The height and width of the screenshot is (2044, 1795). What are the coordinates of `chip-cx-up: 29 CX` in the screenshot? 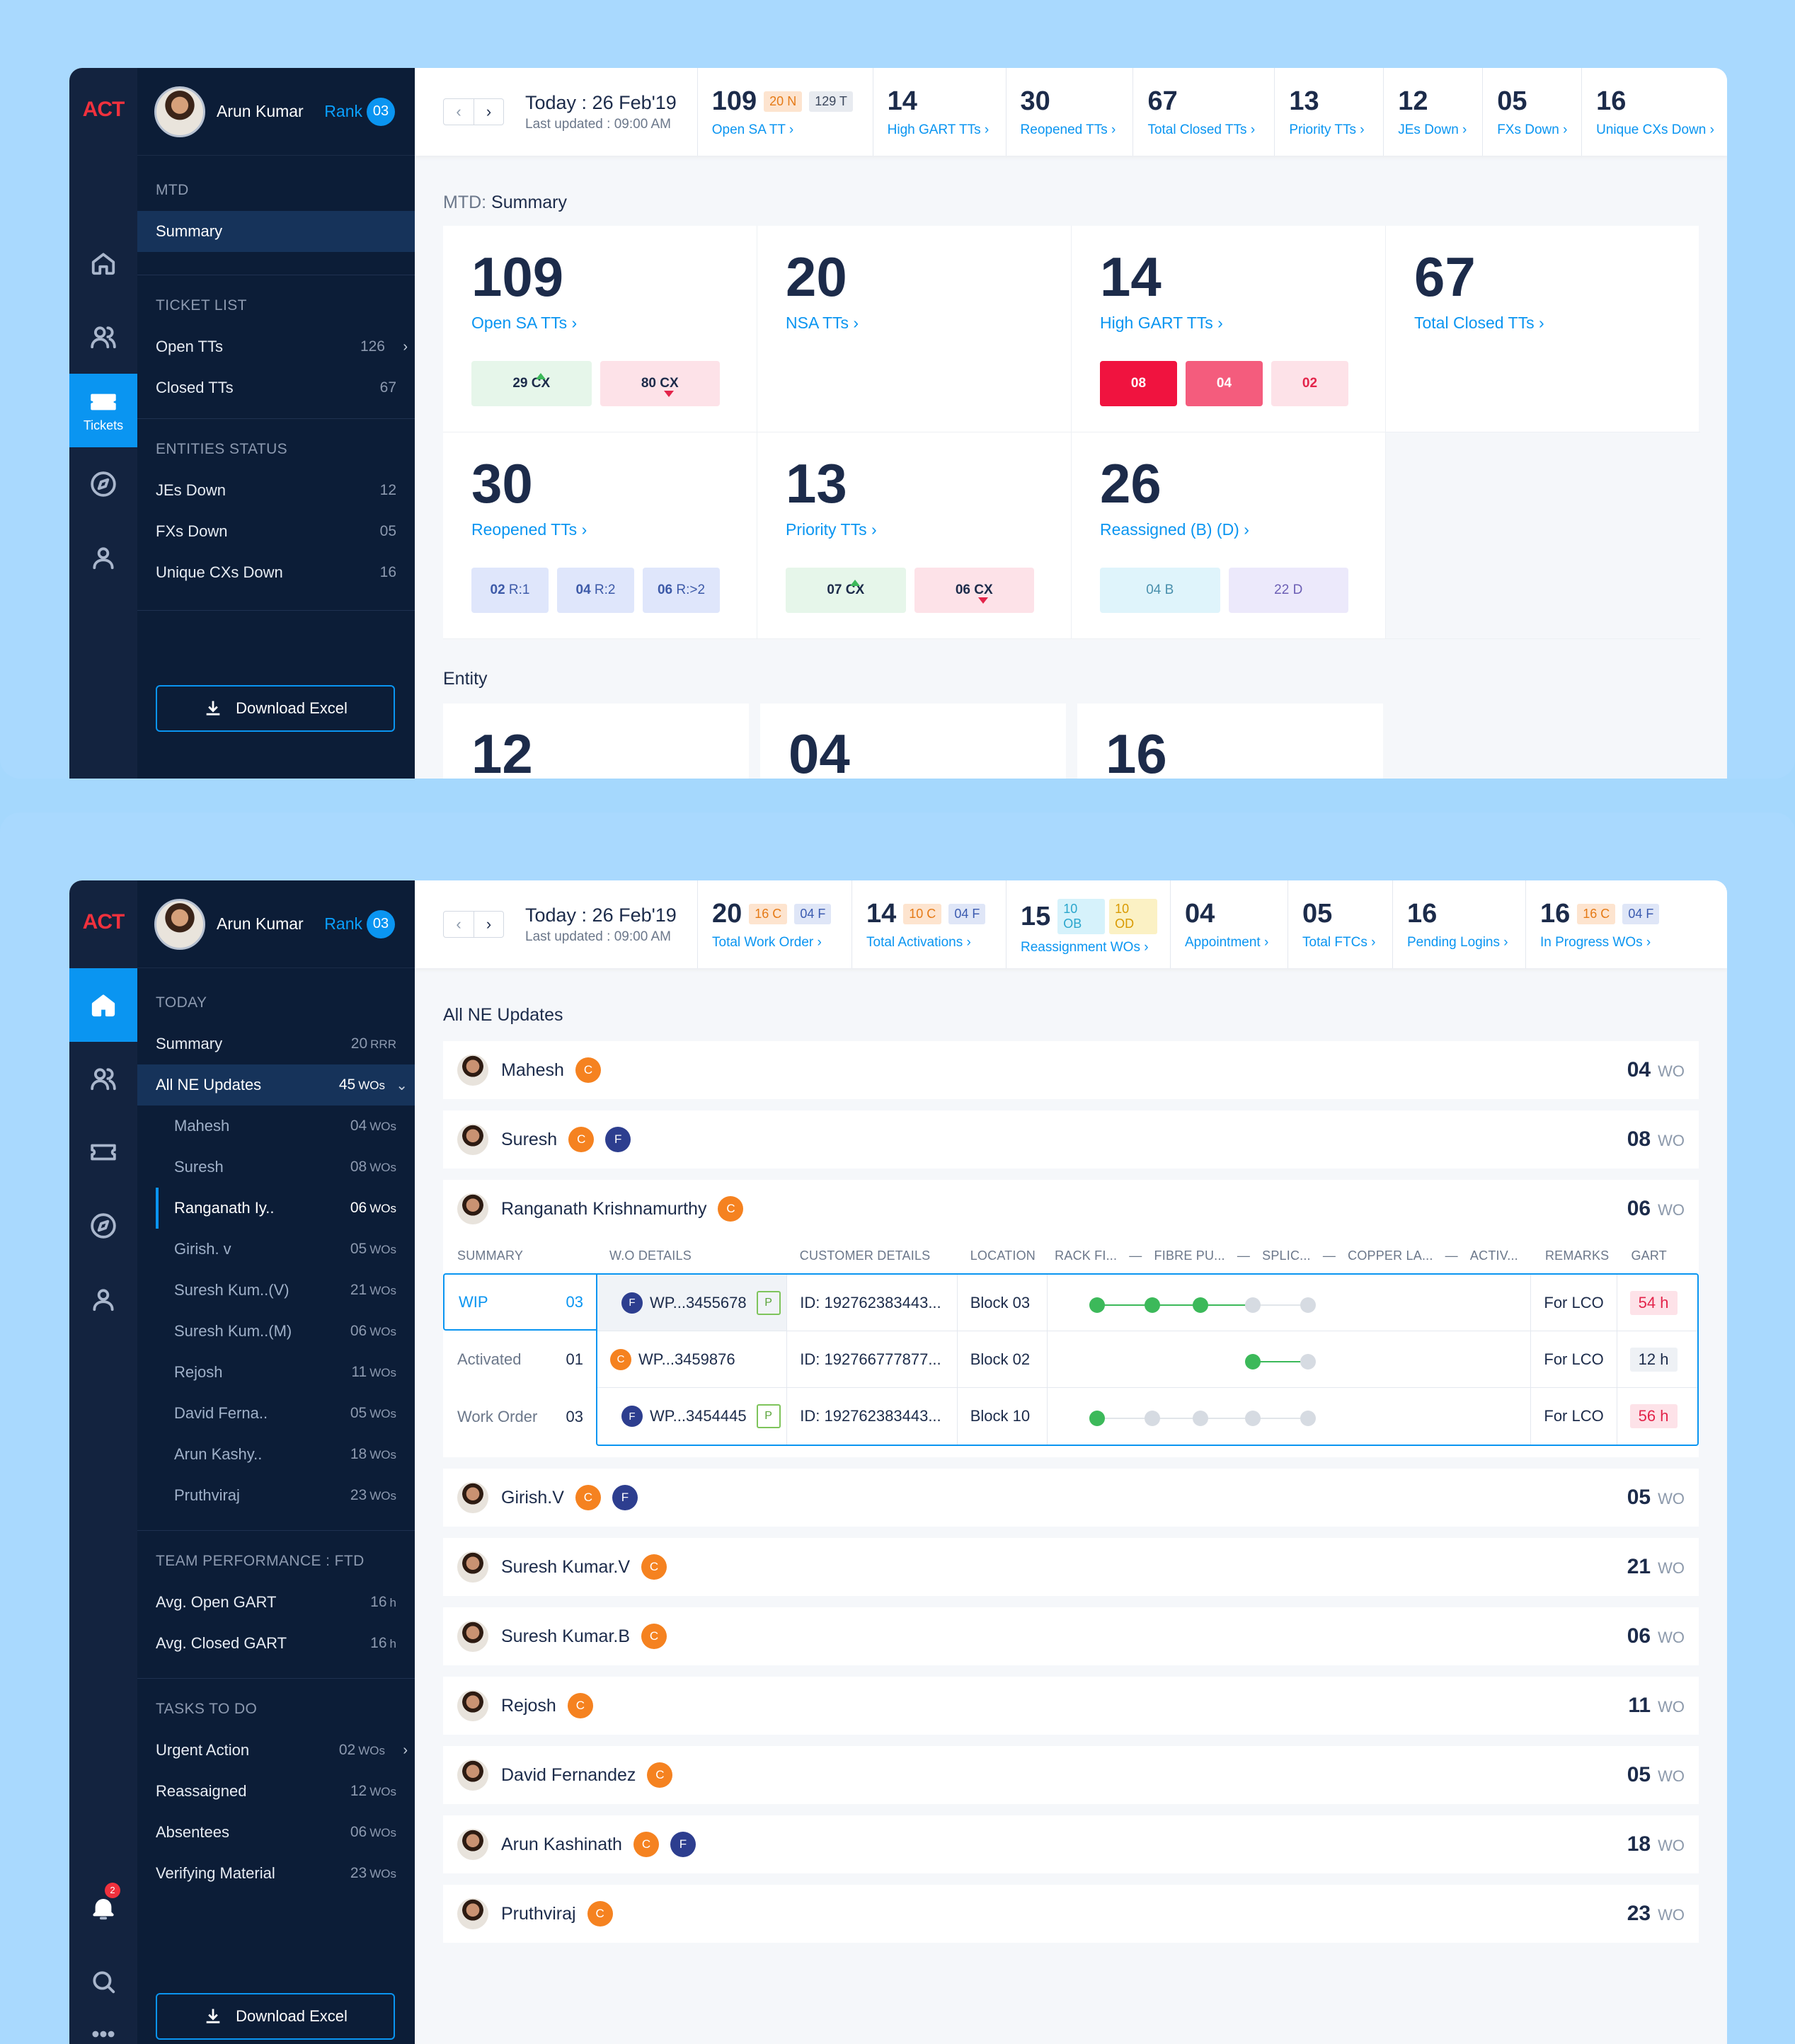 It's located at (531, 383).